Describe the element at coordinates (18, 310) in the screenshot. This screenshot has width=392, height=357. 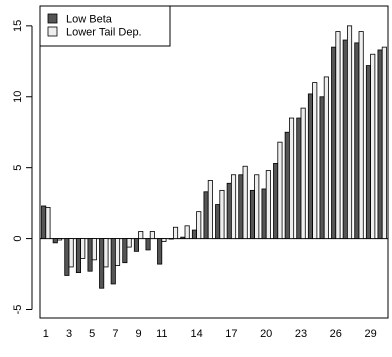
I see `y-tick-label: -5` at that location.